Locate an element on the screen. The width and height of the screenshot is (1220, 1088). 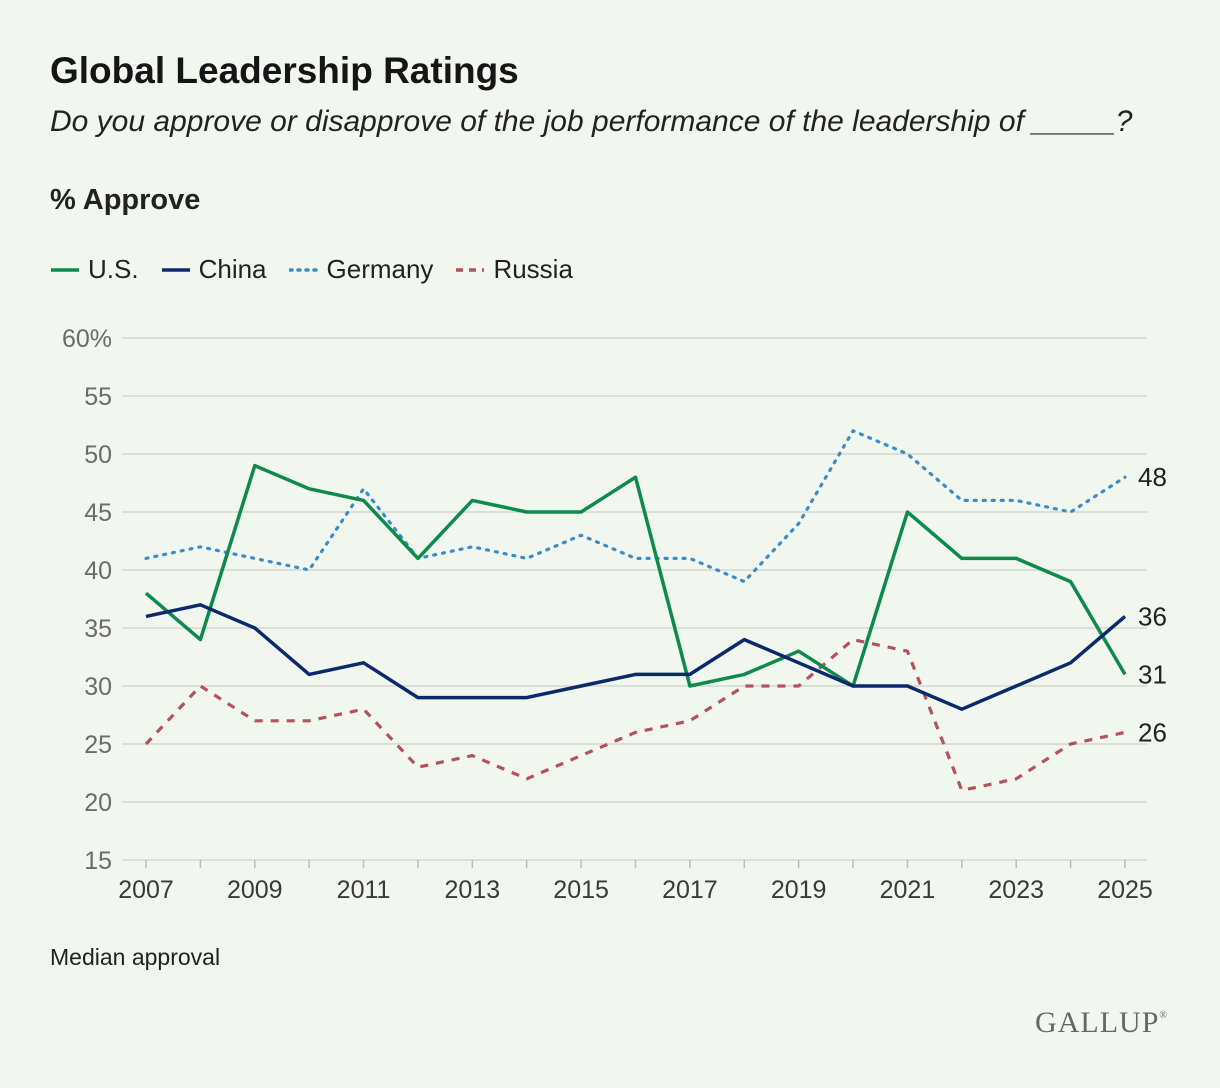
y-tick-label: 55 is located at coordinates (98, 397).